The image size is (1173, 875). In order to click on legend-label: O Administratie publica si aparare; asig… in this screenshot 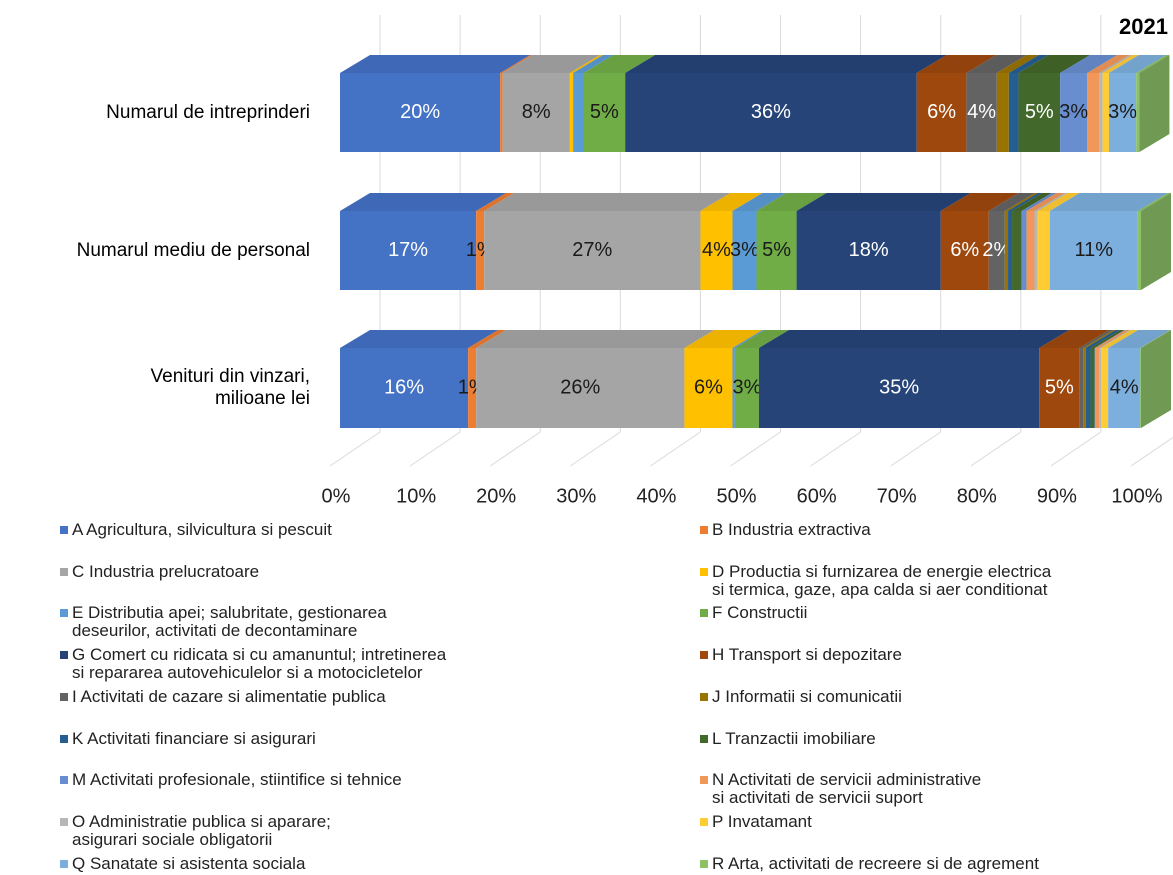, I will do `click(201, 830)`.